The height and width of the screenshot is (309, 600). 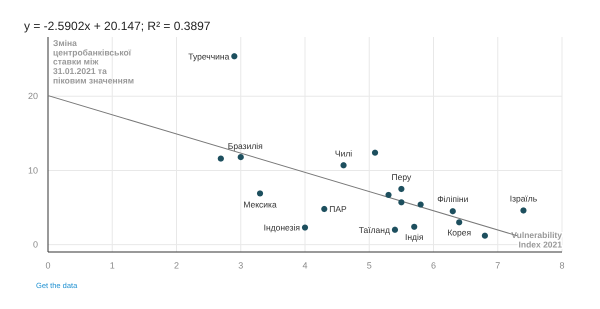 What do you see at coordinates (374, 229) in the screenshot?
I see `annotation: Таїланд` at bounding box center [374, 229].